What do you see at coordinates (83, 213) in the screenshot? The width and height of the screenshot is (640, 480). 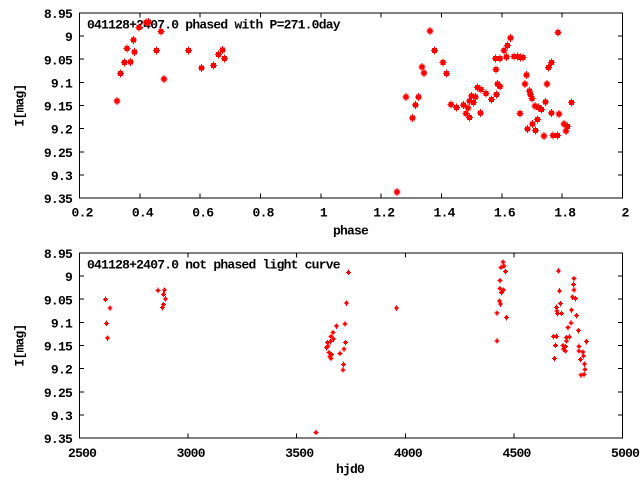 I see `svg-text: 0.2` at bounding box center [83, 213].